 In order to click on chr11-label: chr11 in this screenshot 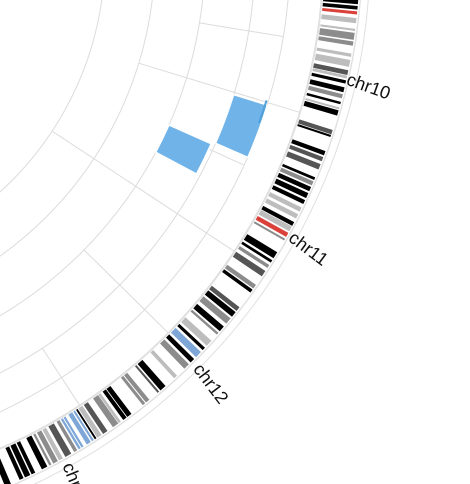, I will do `click(308, 248)`.